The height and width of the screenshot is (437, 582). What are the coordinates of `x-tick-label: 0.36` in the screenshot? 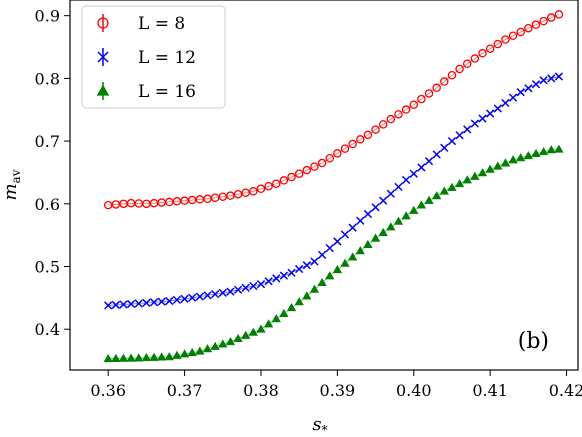 It's located at (108, 390).